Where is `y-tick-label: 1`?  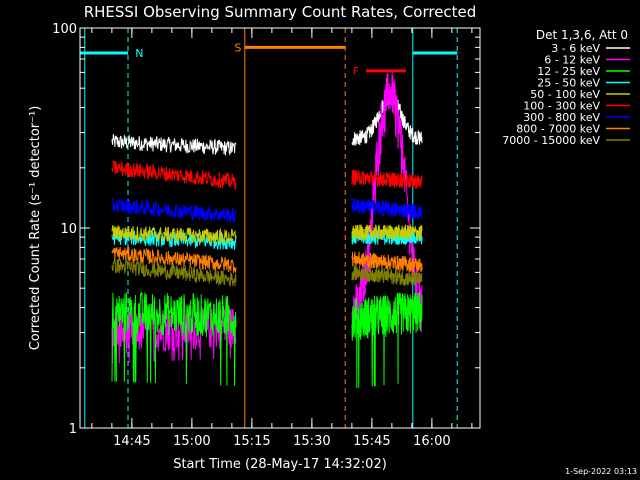
y-tick-label: 1 is located at coordinates (73, 429).